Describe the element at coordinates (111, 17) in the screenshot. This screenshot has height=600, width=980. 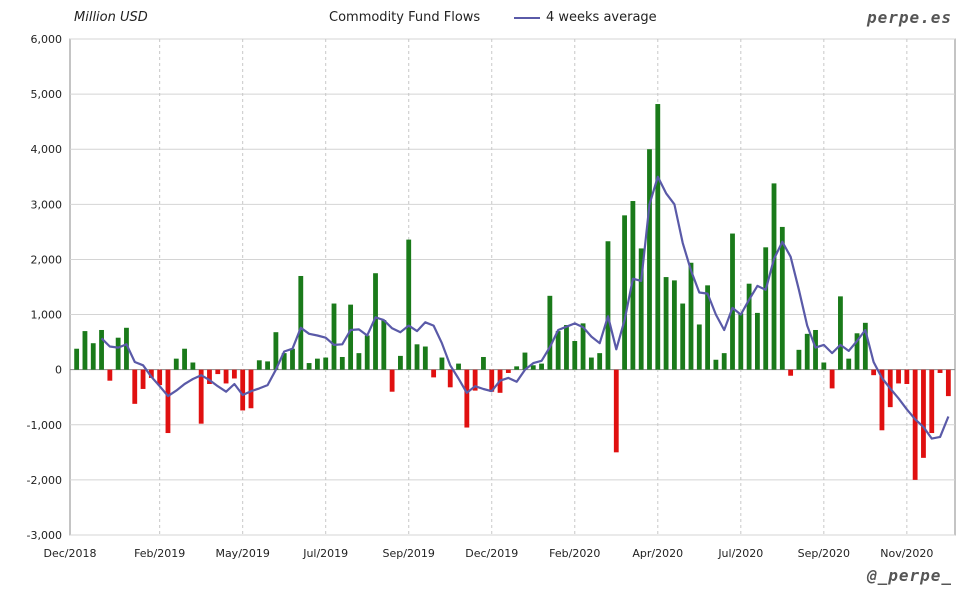
I see `unit-label: Million USD` at that location.